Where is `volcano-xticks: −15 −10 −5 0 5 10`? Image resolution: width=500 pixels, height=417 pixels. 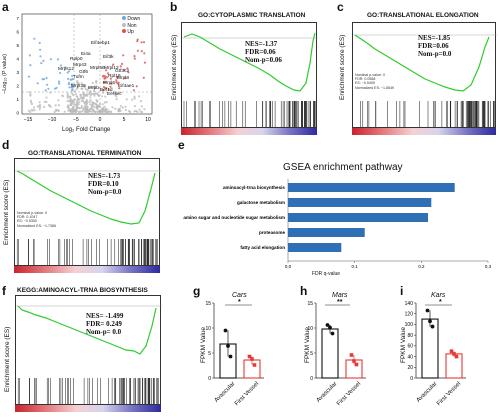
volcano-xticks: −15 −10 −5 0 5 10 is located at coordinates (87, 120).